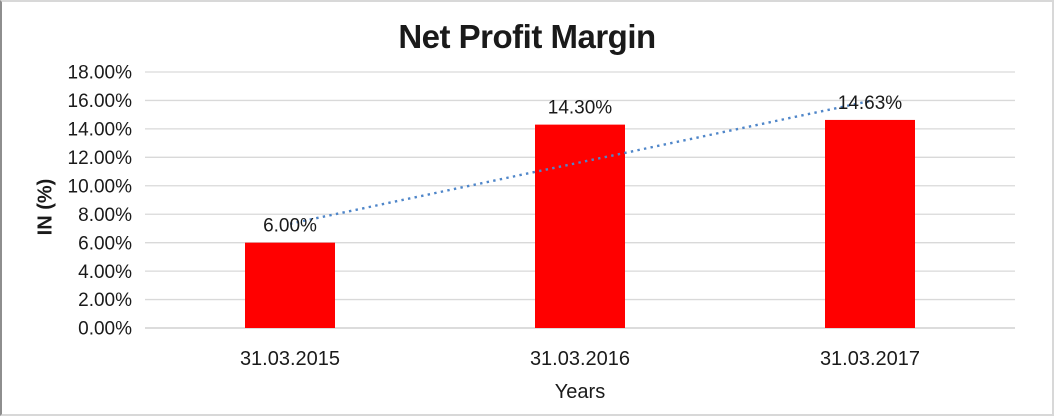 Image resolution: width=1054 pixels, height=416 pixels. What do you see at coordinates (105, 215) in the screenshot?
I see `y-tick-label: 8.00%` at bounding box center [105, 215].